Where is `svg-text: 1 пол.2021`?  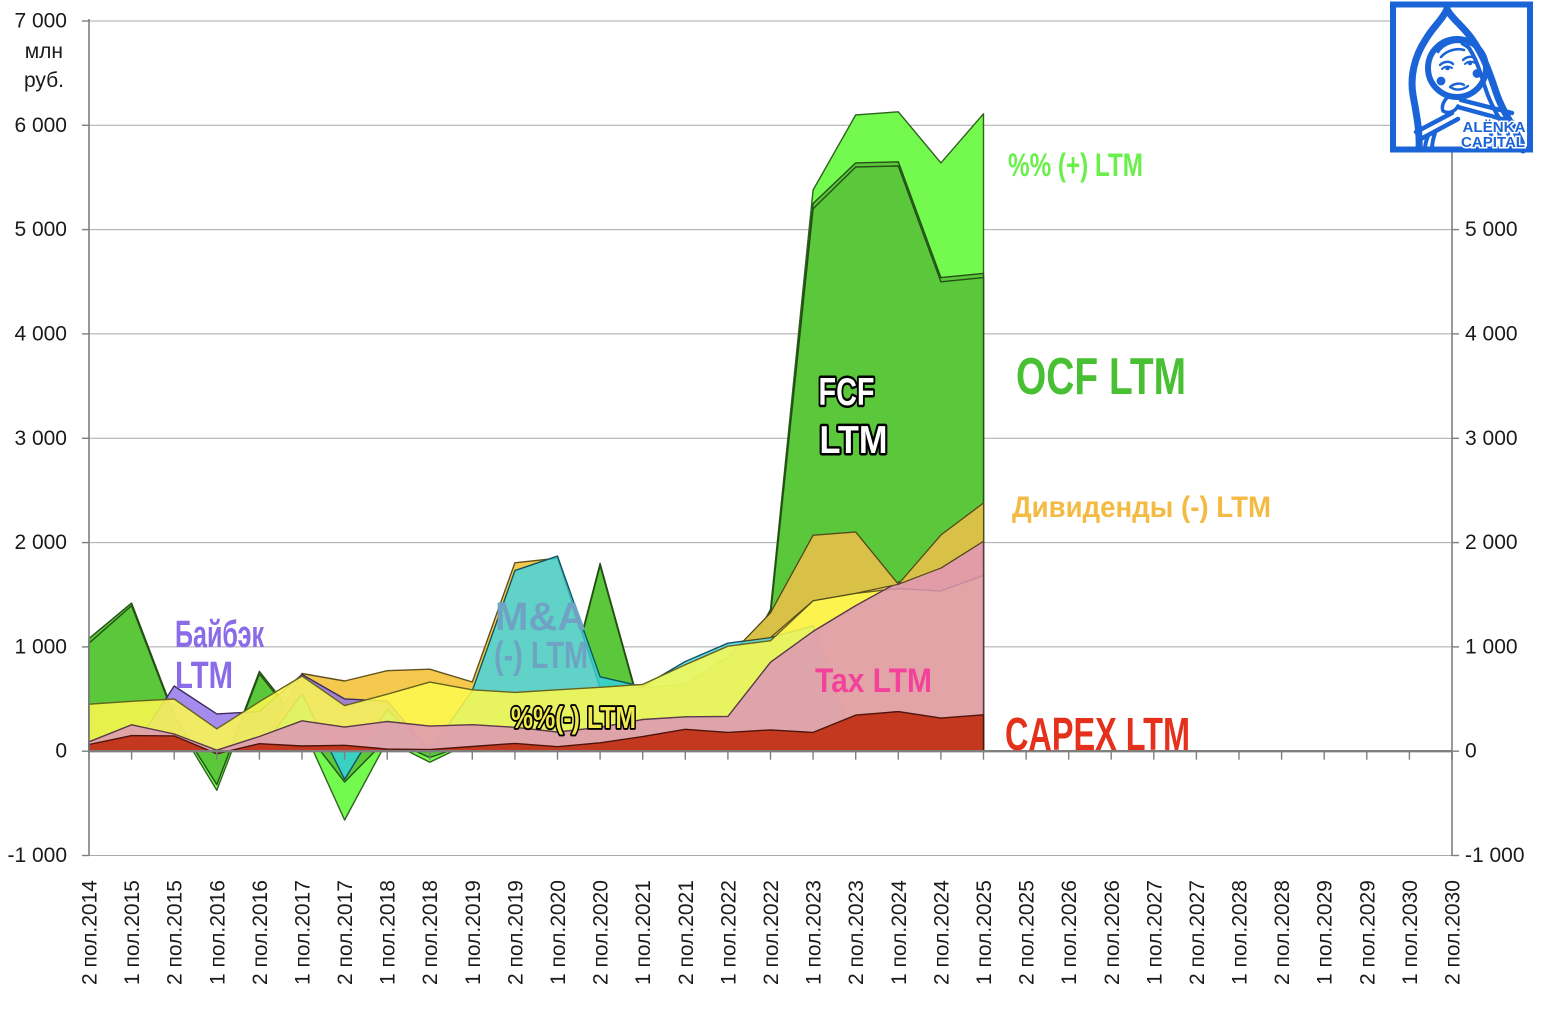 svg-text: 1 пол.2021 is located at coordinates (643, 932).